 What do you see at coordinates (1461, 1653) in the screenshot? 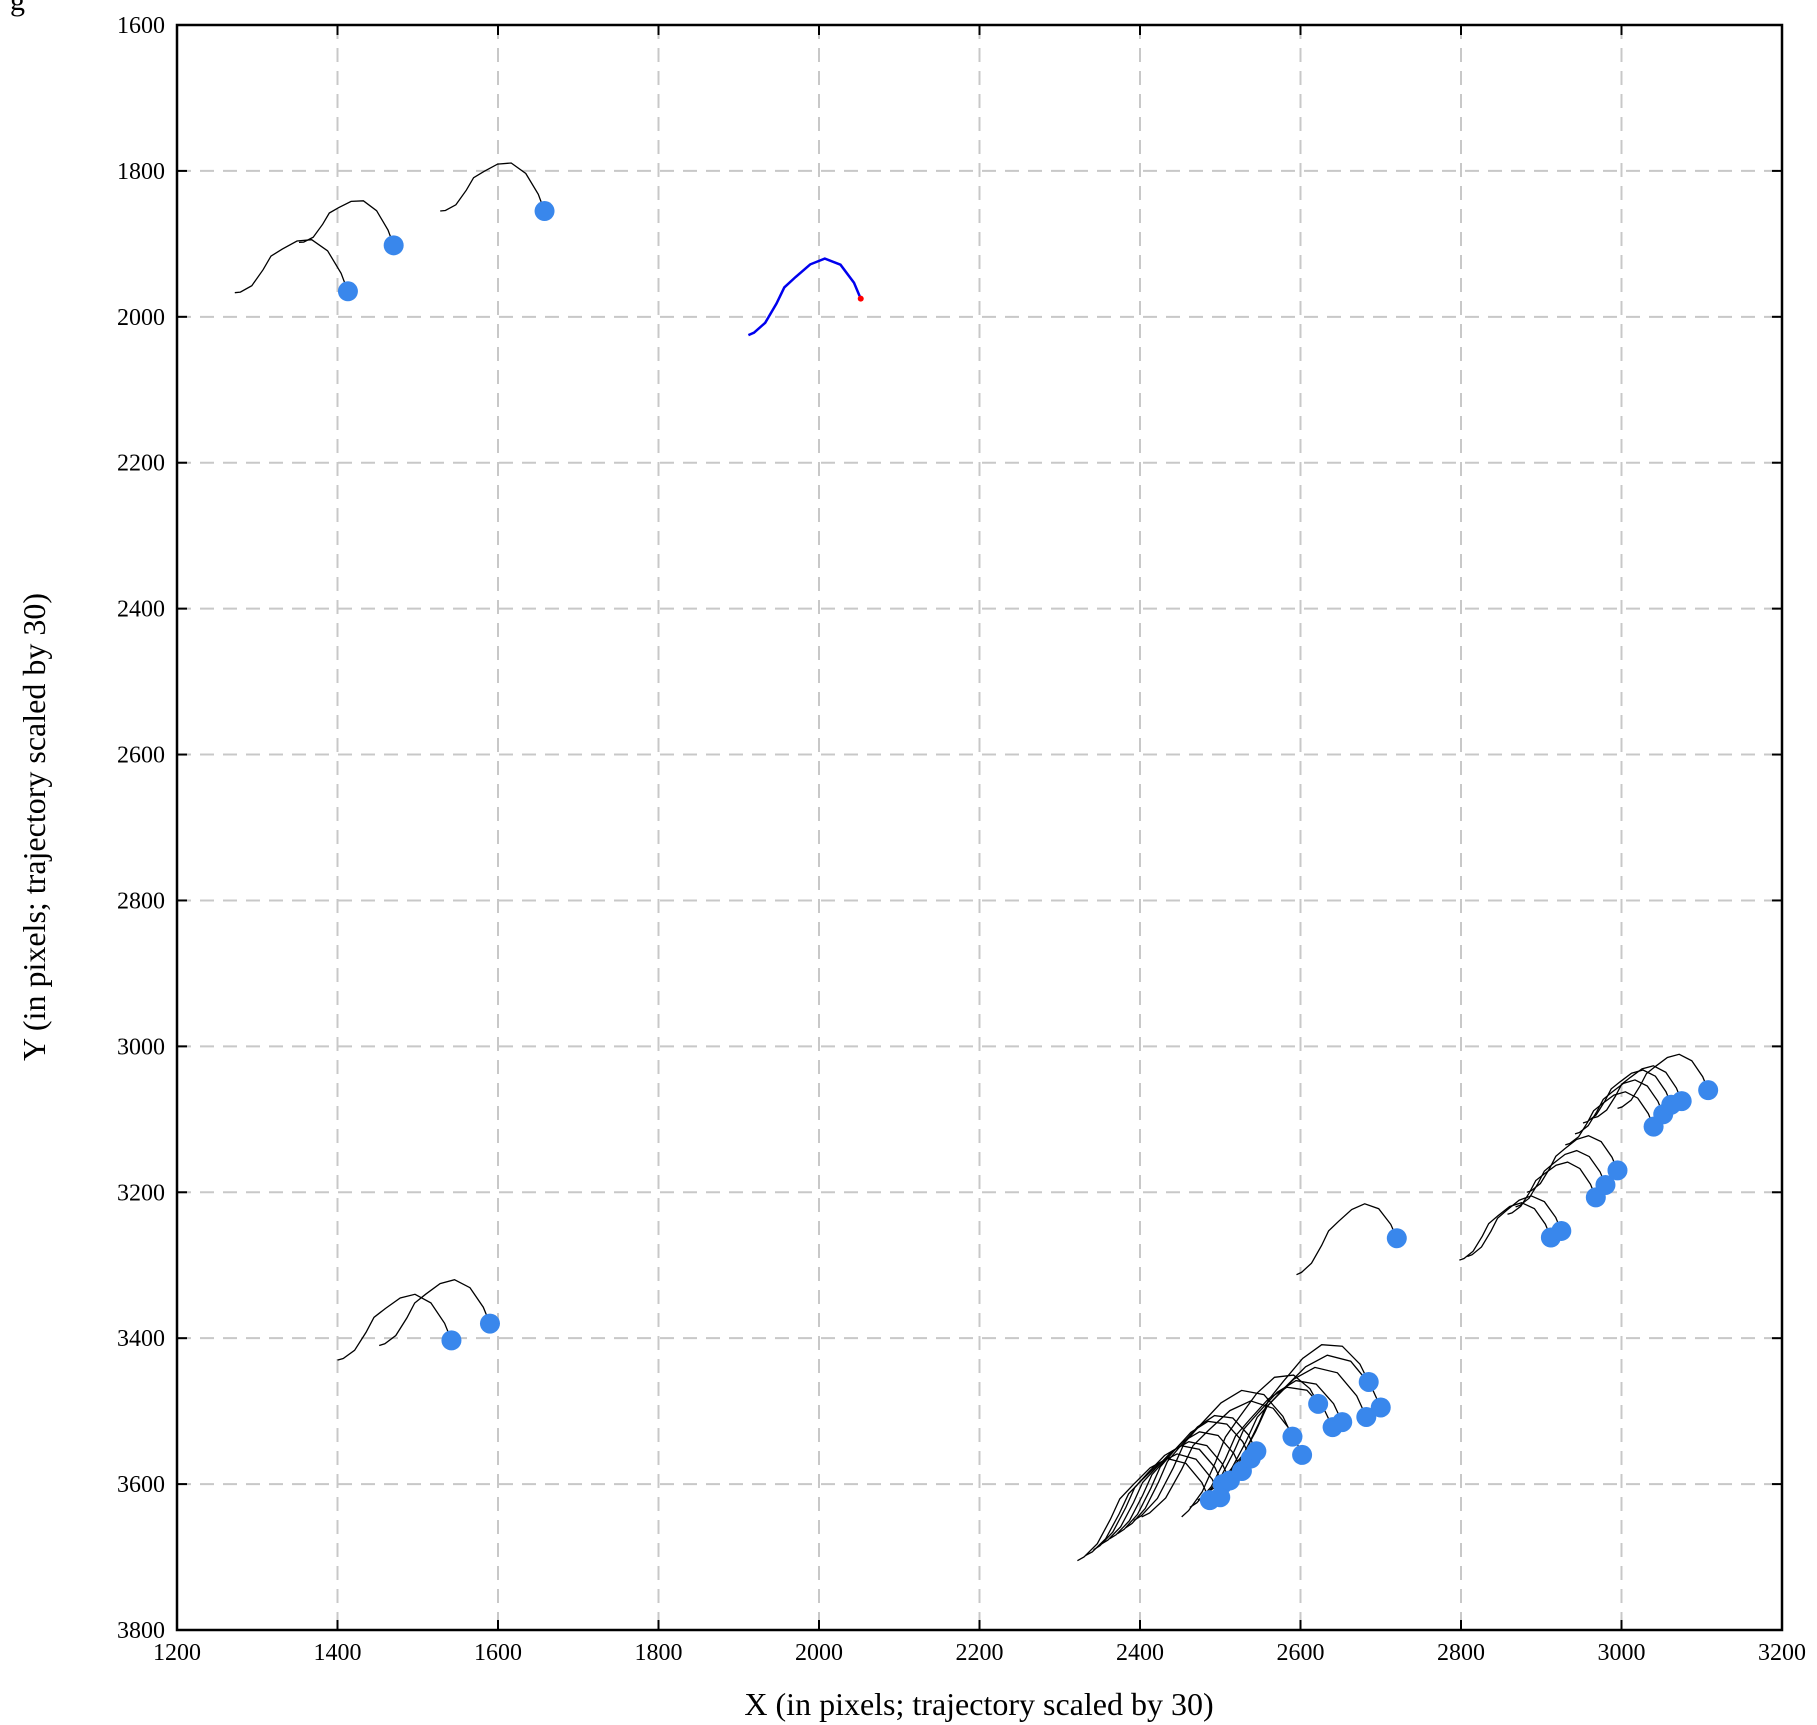
I see `x-tick-label: 2800` at bounding box center [1461, 1653].